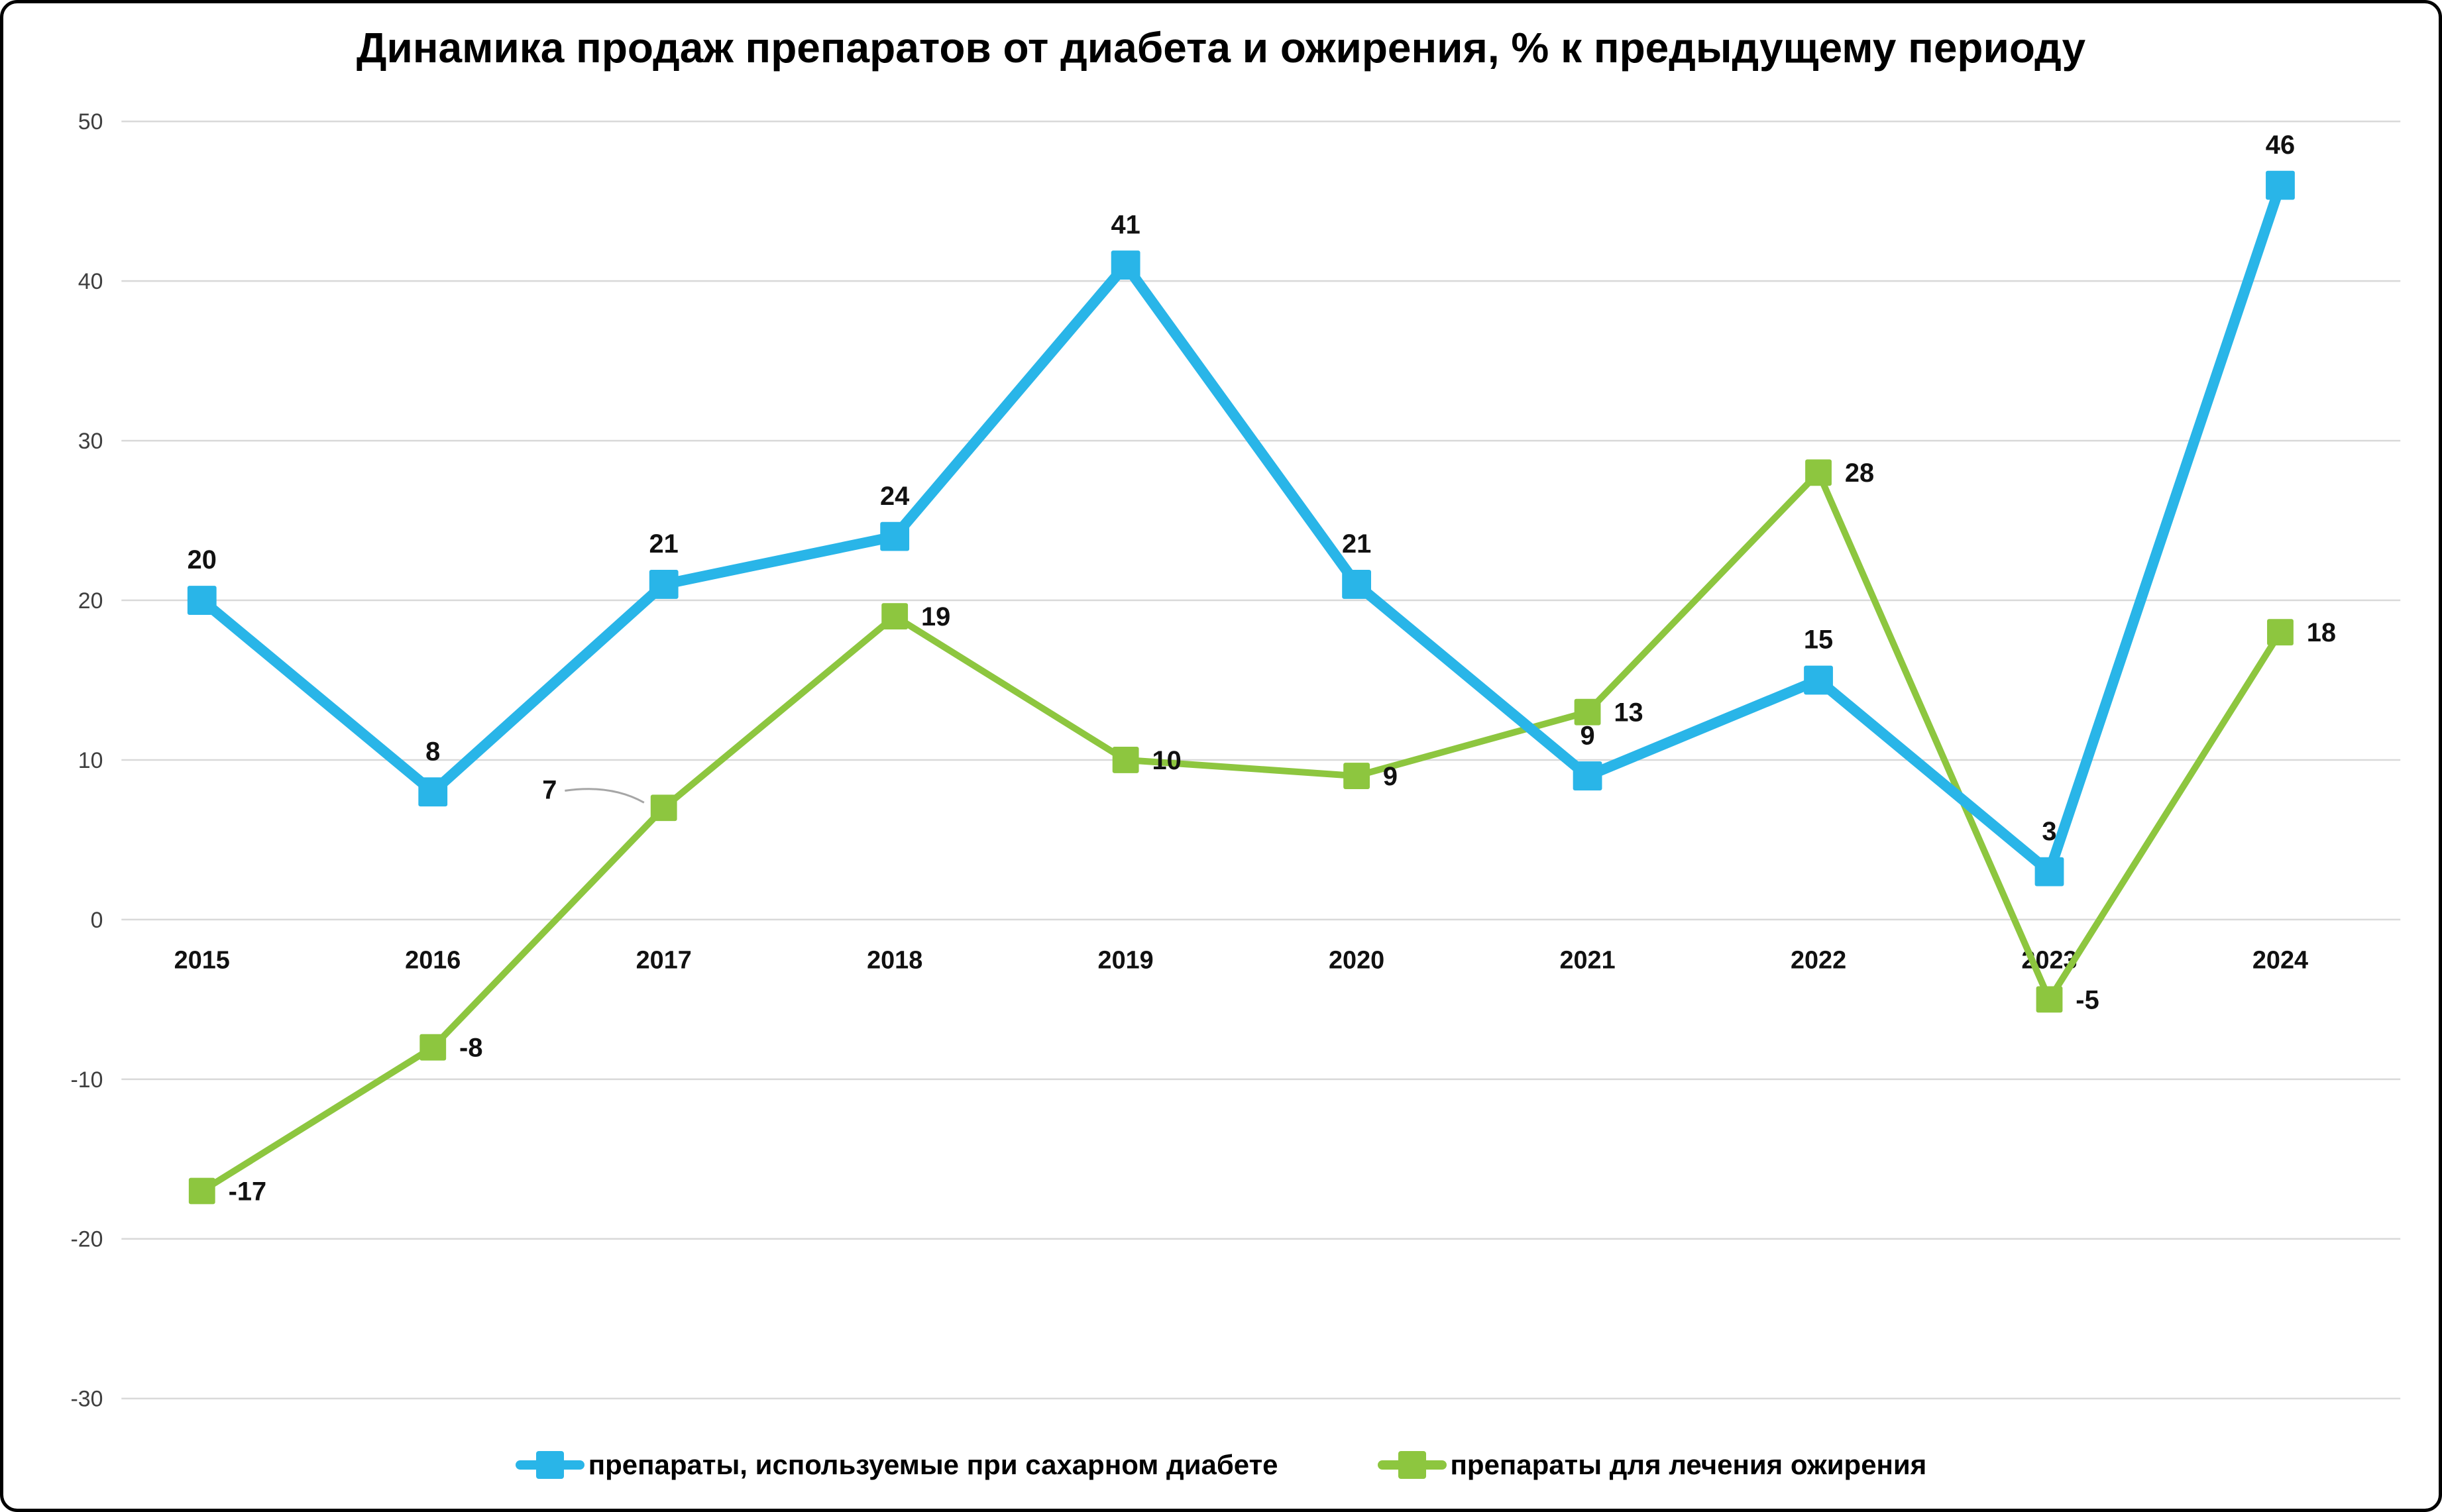  Describe the element at coordinates (2087, 999) in the screenshot. I see `data-label: -5` at that location.